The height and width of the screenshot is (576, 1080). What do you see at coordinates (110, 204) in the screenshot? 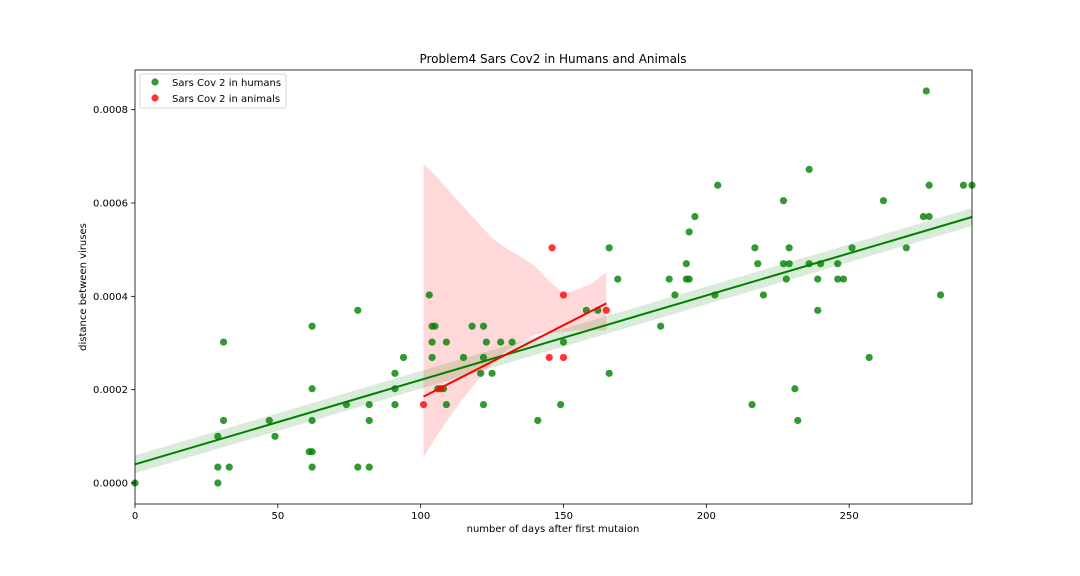
I see `y-tick-label: 0.0006` at bounding box center [110, 204].